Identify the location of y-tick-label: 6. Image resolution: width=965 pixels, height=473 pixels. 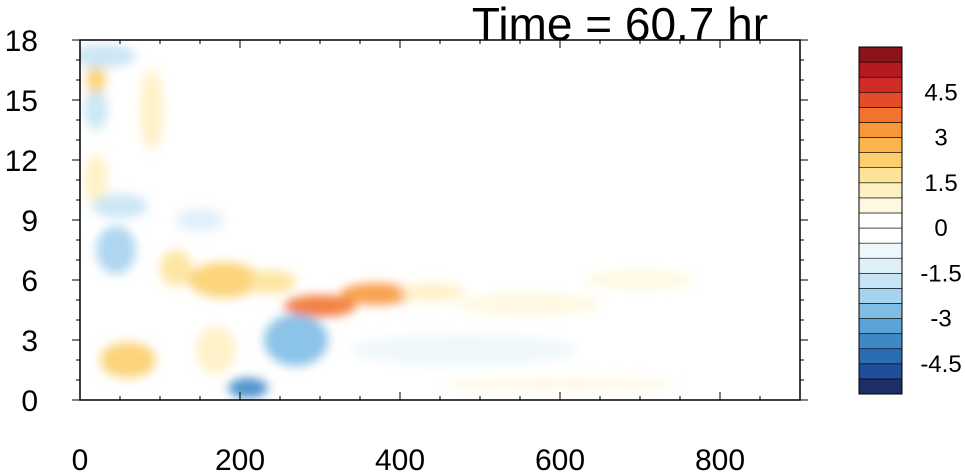
(29, 281).